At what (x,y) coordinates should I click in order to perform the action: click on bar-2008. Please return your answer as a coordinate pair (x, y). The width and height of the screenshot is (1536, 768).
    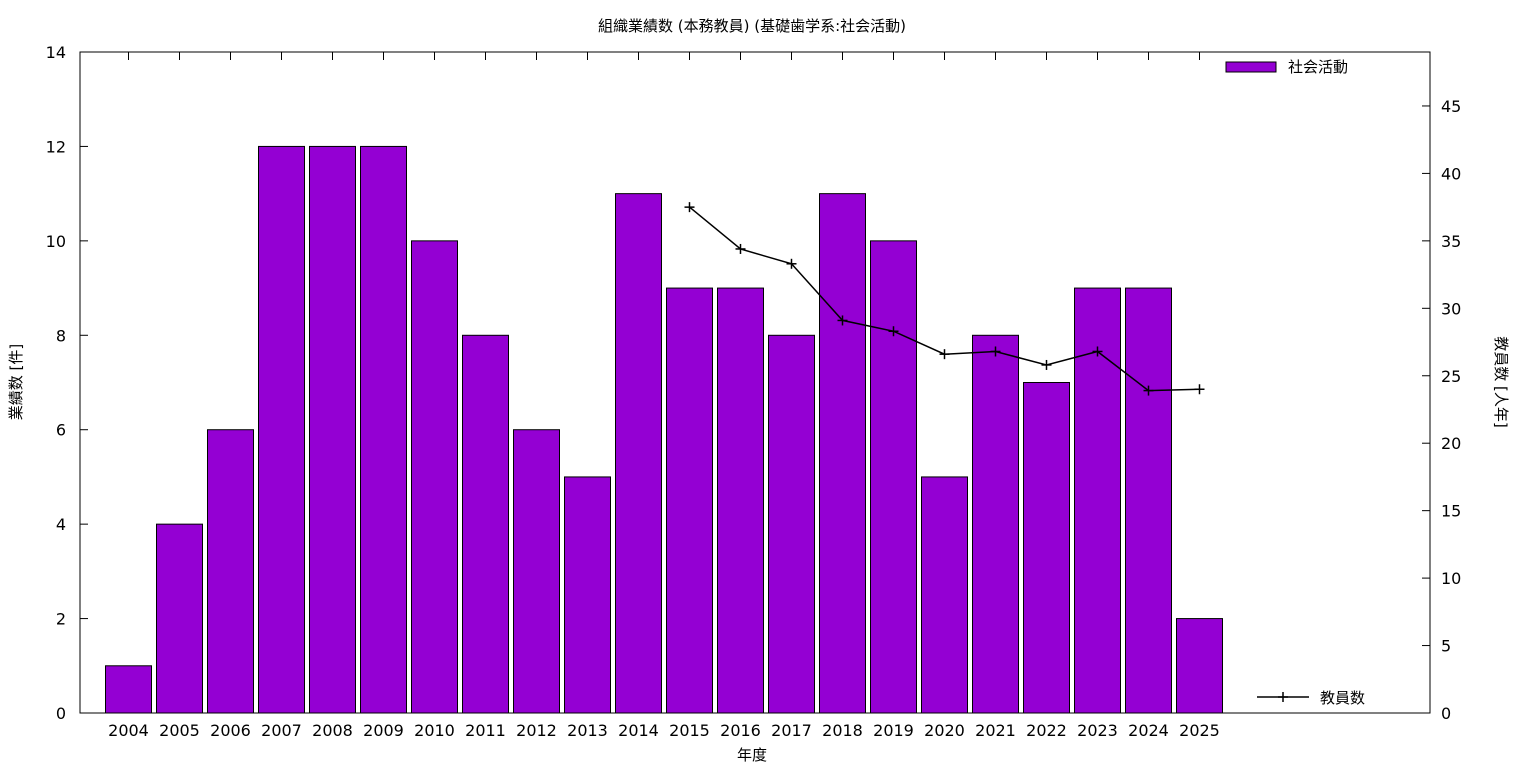
    Looking at the image, I should click on (332, 429).